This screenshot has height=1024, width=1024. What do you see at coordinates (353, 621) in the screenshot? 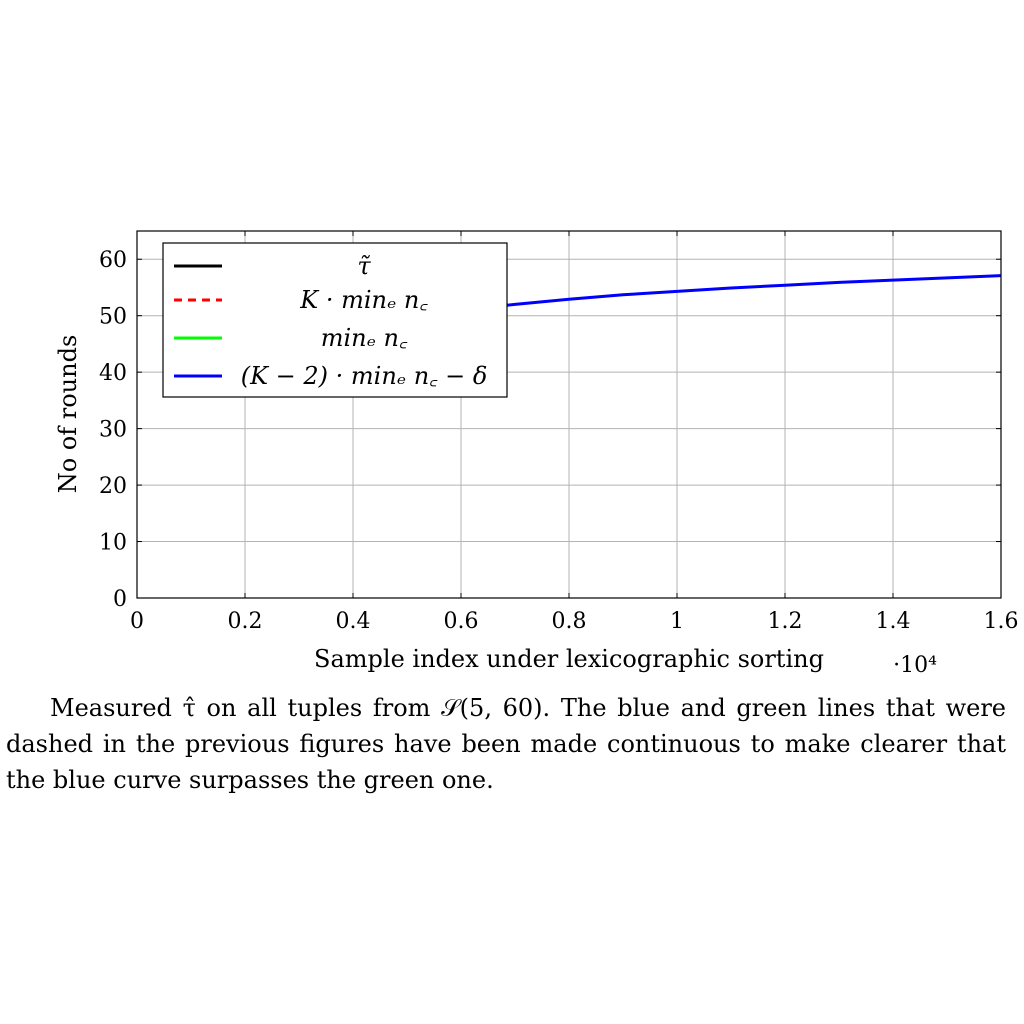
I see `x-tick-label: 0.4` at bounding box center [353, 621].